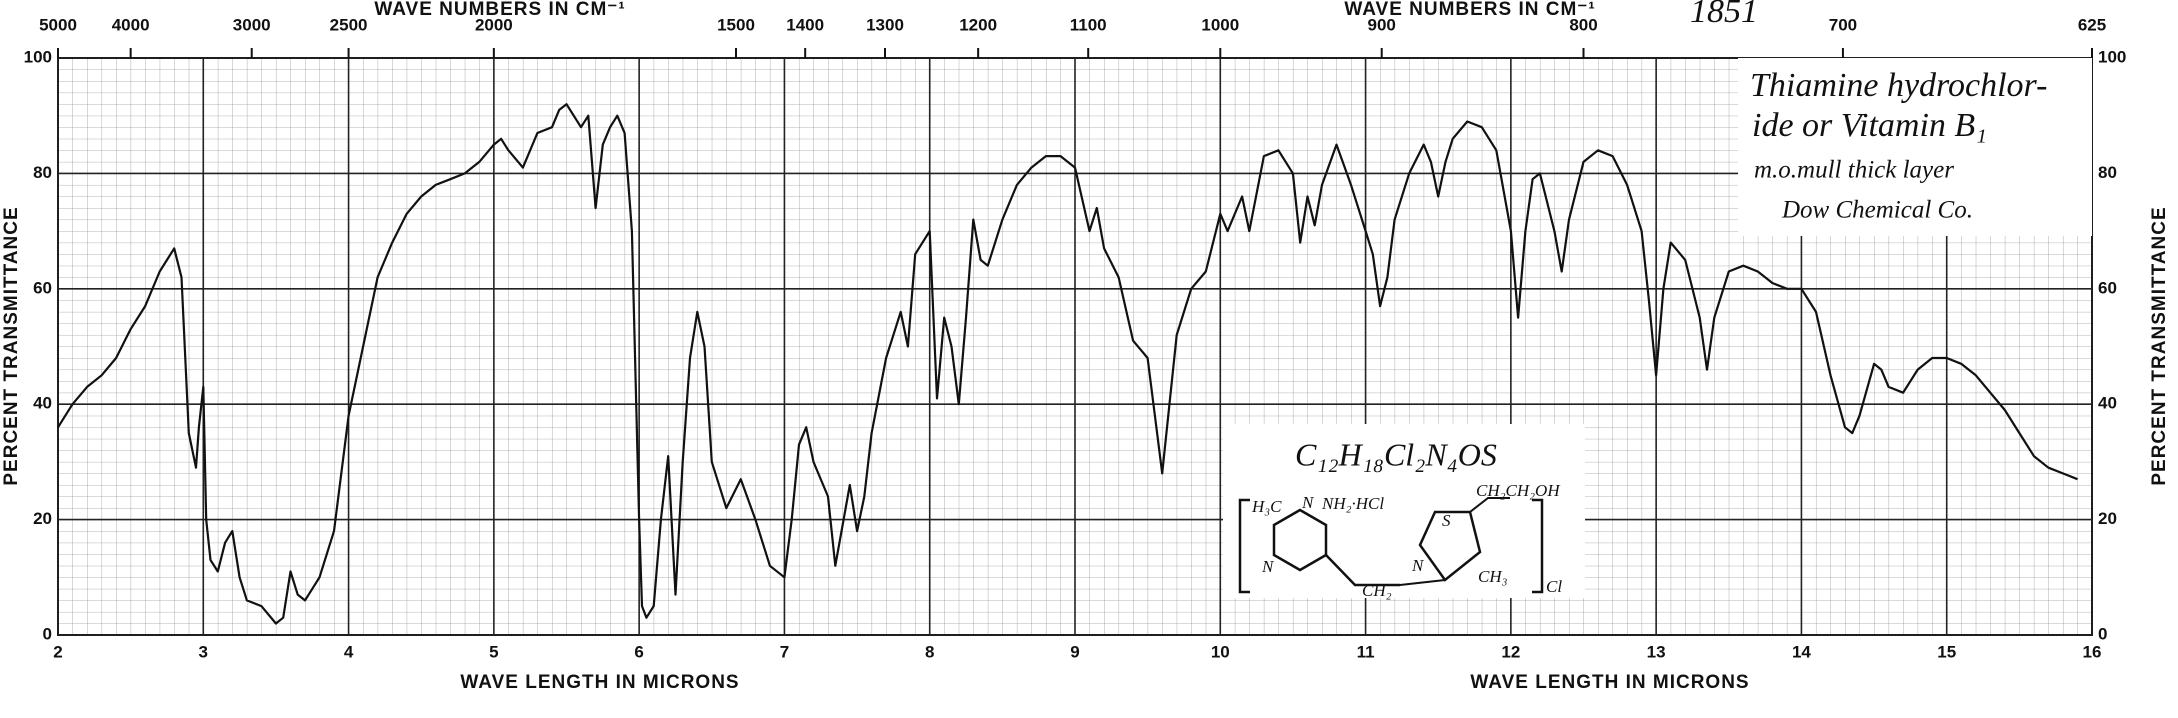 The image size is (2178, 718). Describe the element at coordinates (885, 24) in the screenshot. I see `top-tick-label: 1300` at that location.